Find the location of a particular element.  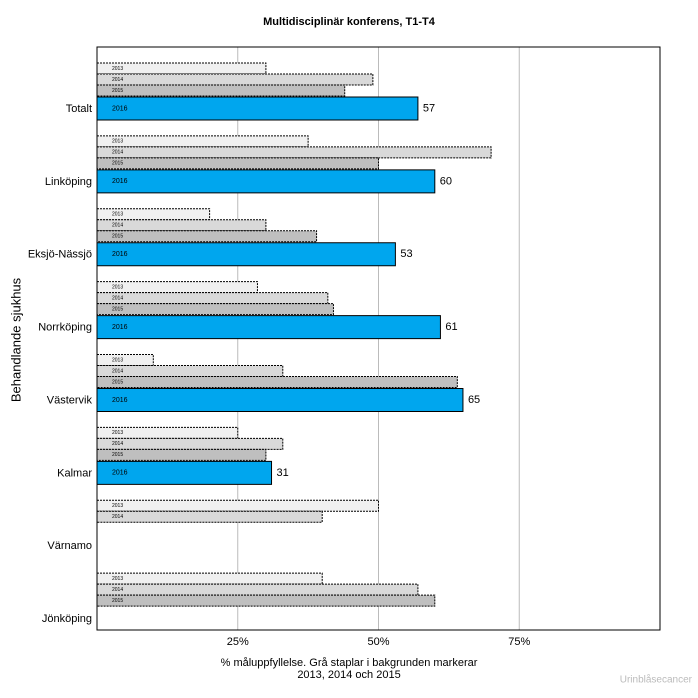

data-label: 65 is located at coordinates (474, 400).